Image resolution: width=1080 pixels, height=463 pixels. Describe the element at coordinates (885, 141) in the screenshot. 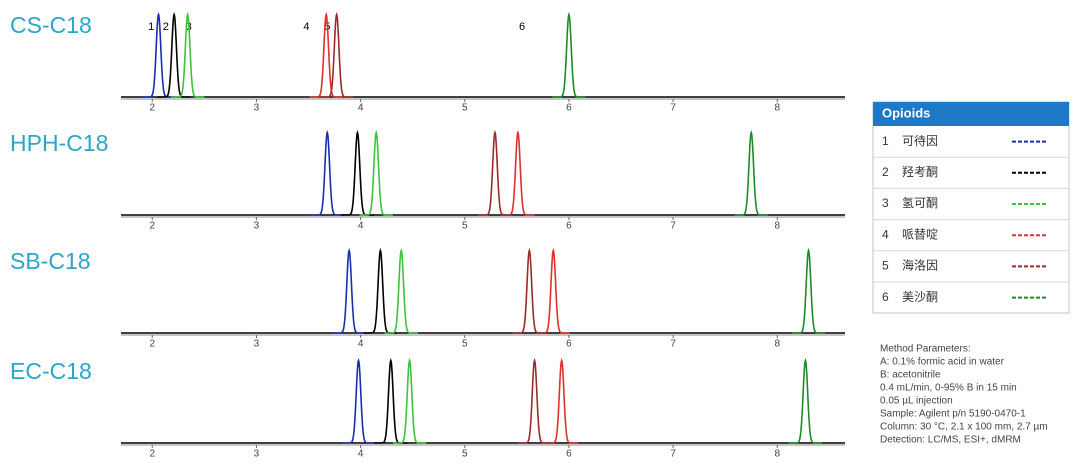

I see `legend-number: 1` at that location.